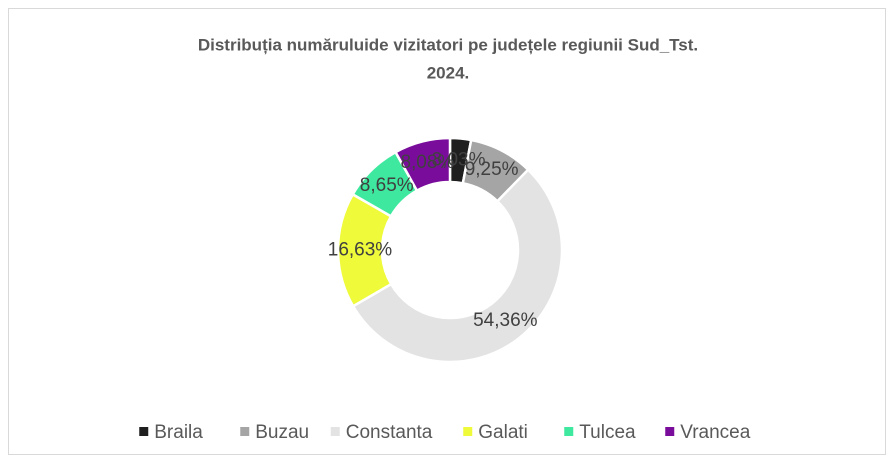 The height and width of the screenshot is (463, 896). Describe the element at coordinates (178, 432) in the screenshot. I see `legend-label: Braila` at that location.